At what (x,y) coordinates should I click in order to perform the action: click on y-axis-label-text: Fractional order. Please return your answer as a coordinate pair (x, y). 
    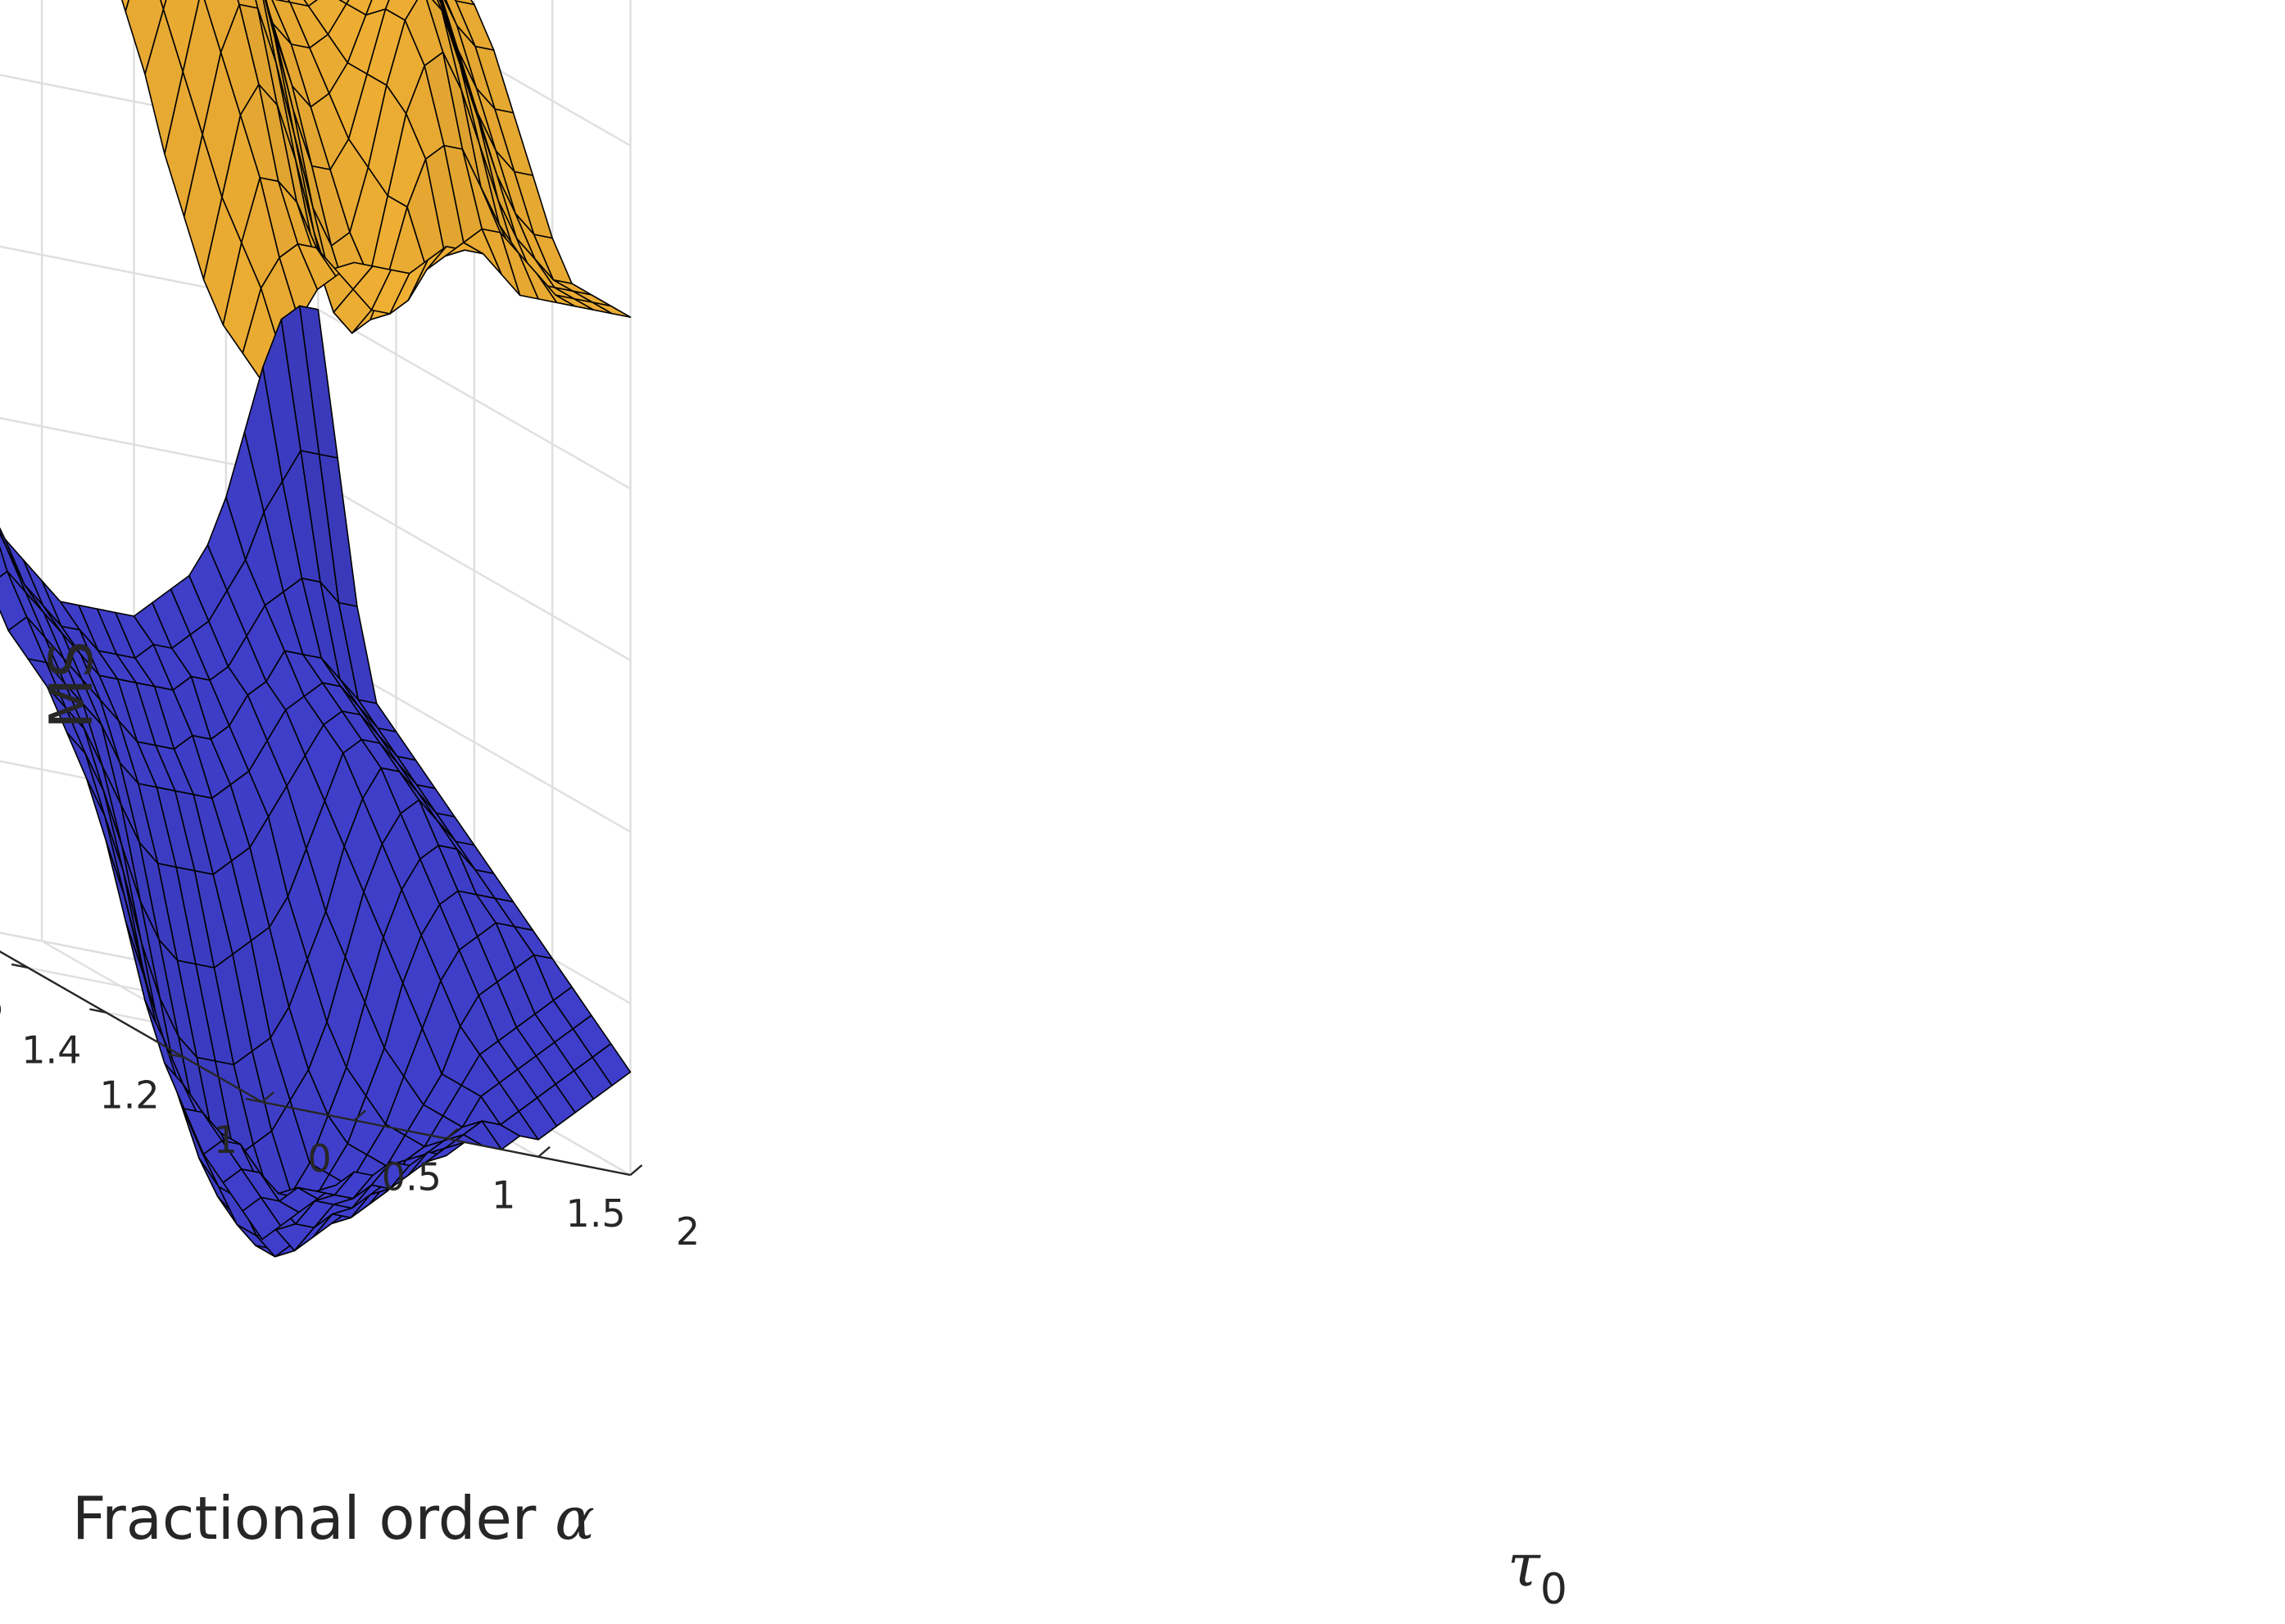
    Looking at the image, I should click on (313, 1519).